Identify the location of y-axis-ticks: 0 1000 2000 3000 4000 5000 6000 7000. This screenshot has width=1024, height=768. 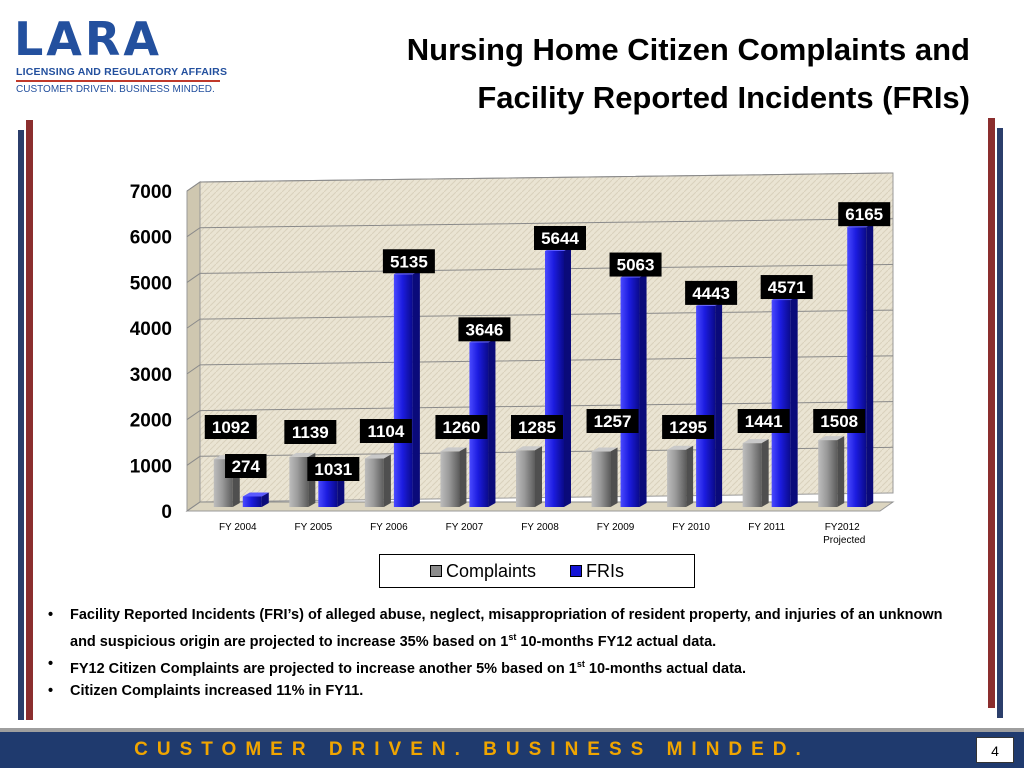
(151, 352).